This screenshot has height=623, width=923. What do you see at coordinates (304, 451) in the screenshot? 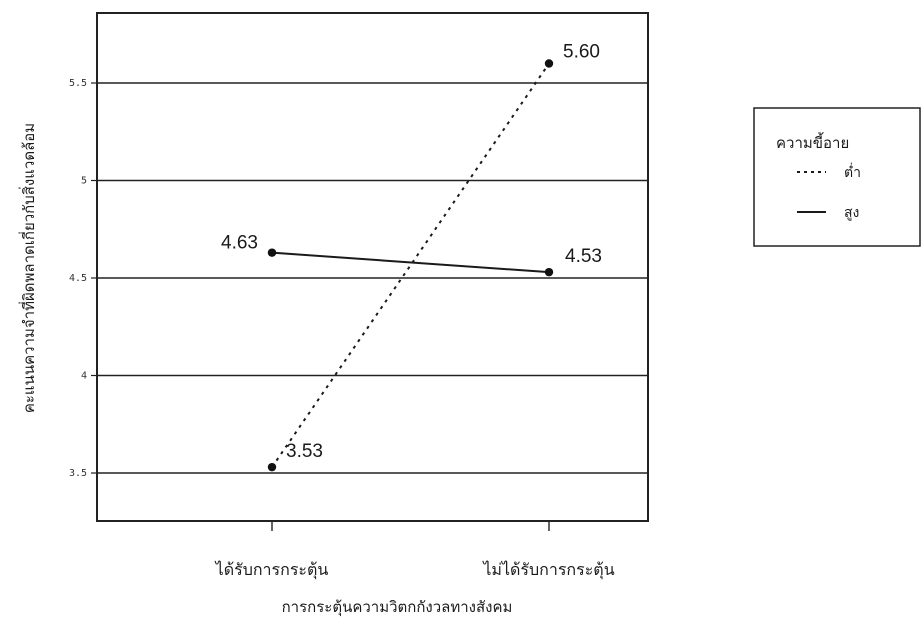
I see `data-label: 3.53` at bounding box center [304, 451].